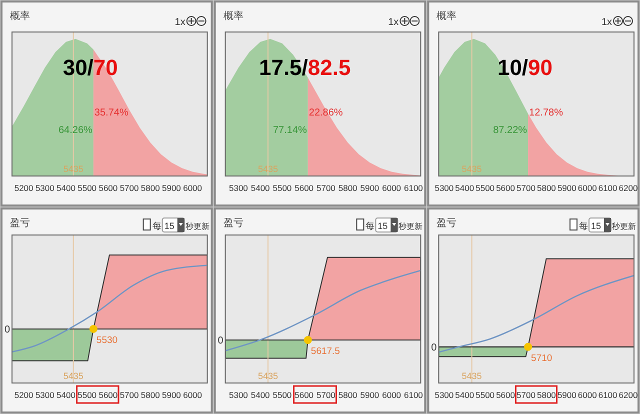 The height and width of the screenshot is (414, 640). What do you see at coordinates (290, 130) in the screenshot?
I see `annotation: 77.14%` at bounding box center [290, 130].